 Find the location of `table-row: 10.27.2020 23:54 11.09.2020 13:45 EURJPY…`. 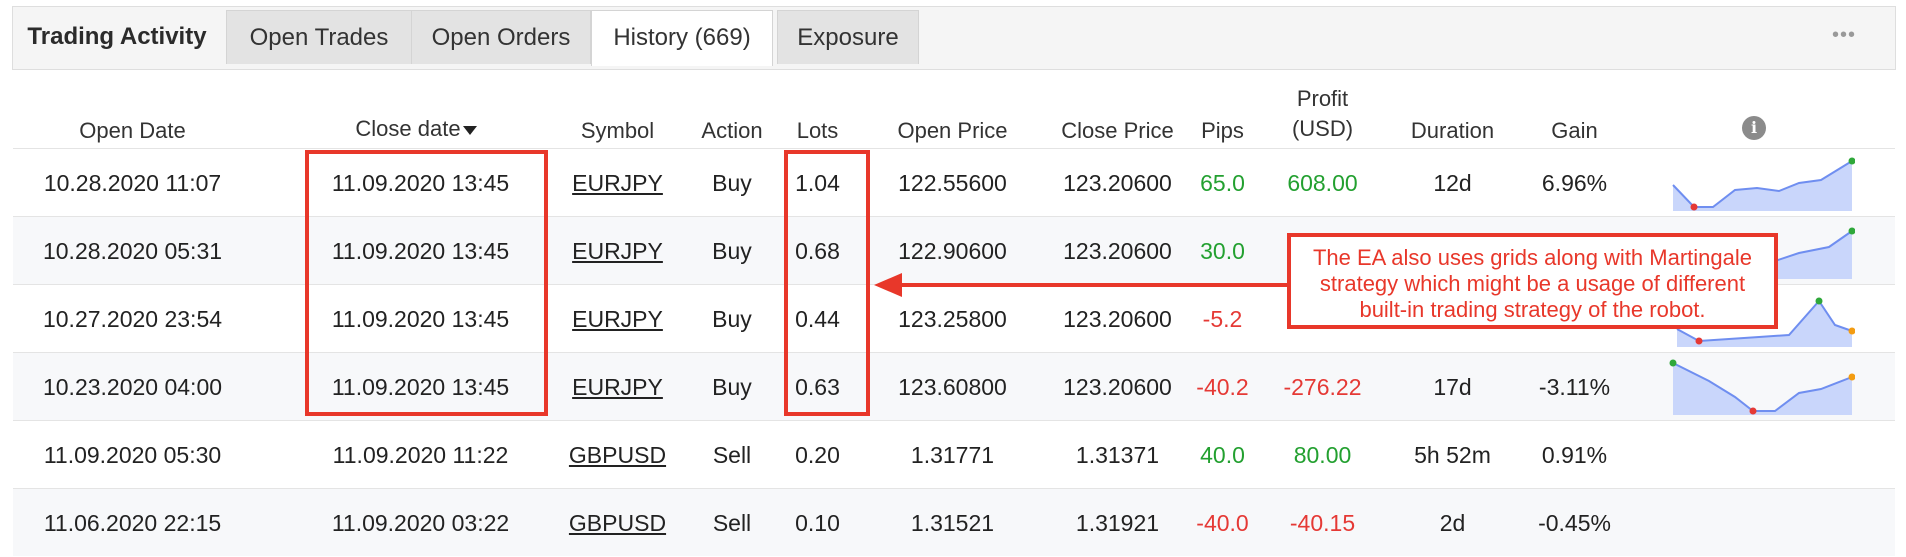

table-row: 10.27.2020 23:54 11.09.2020 13:45 EURJPY… is located at coordinates (954, 318).